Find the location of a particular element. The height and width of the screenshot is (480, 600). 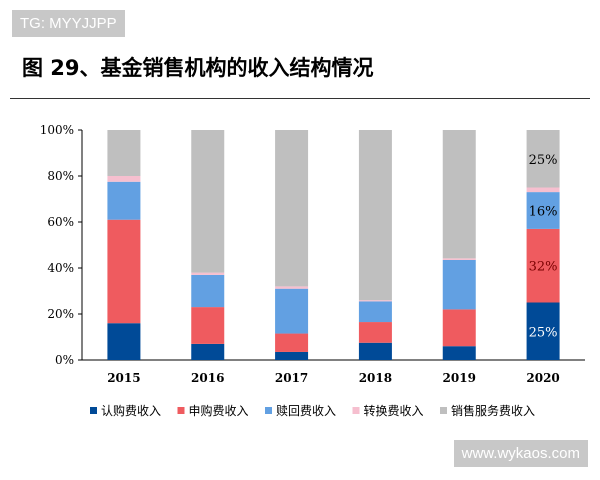

x-tick-label: 2018 is located at coordinates (375, 378).